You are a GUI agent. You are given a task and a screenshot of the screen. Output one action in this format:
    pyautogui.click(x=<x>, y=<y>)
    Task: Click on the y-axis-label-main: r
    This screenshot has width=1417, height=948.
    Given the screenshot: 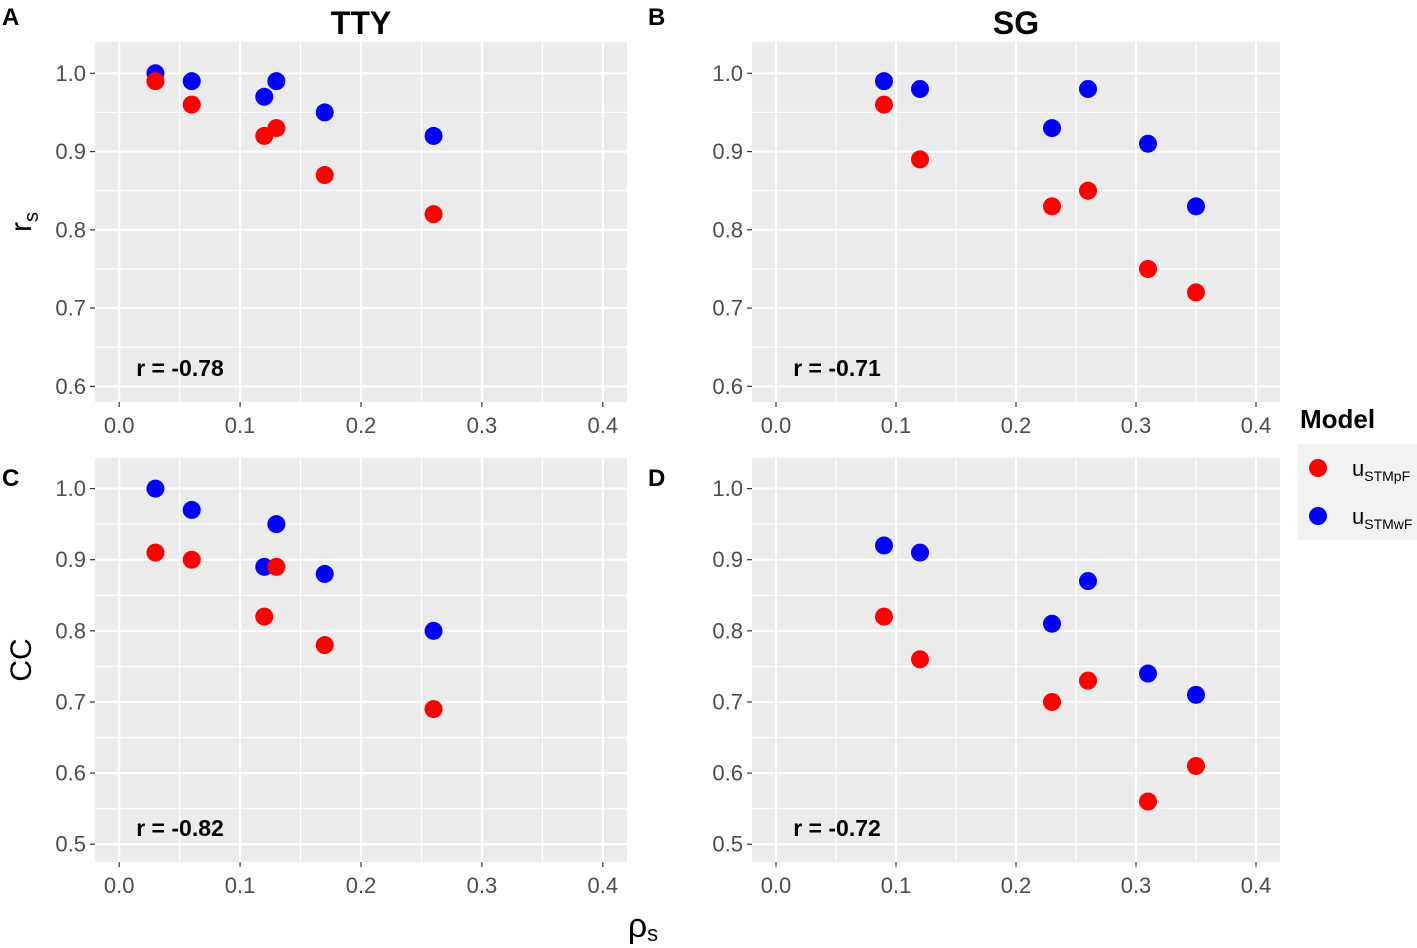 What is the action you would take?
    pyautogui.click(x=21, y=227)
    